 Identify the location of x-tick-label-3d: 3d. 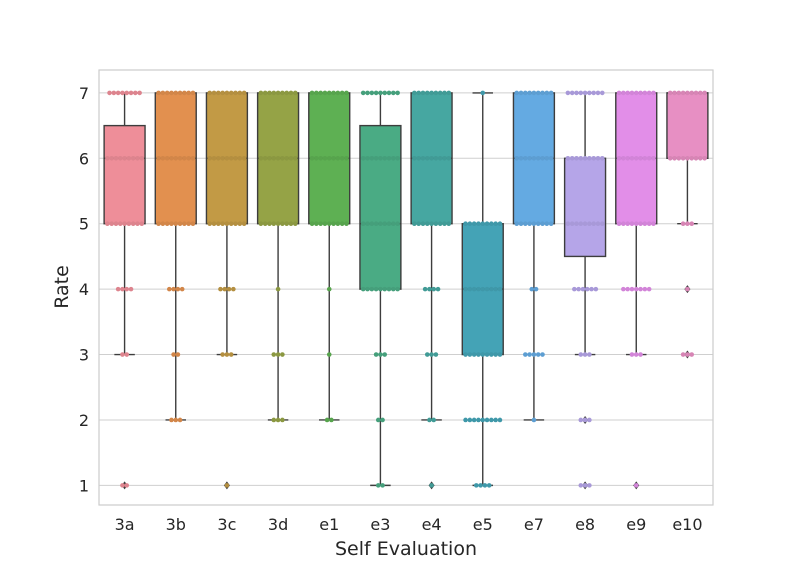
(278, 524).